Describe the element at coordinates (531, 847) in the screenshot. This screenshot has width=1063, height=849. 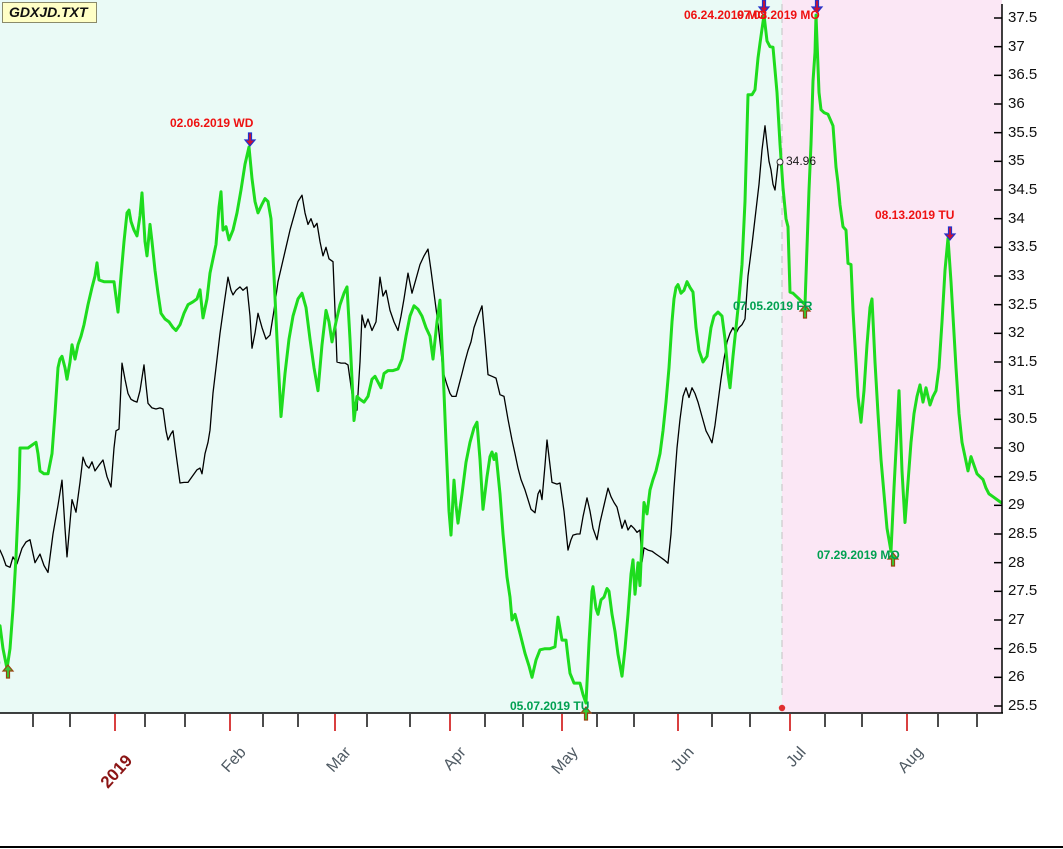
I see `window-bottom-border` at that location.